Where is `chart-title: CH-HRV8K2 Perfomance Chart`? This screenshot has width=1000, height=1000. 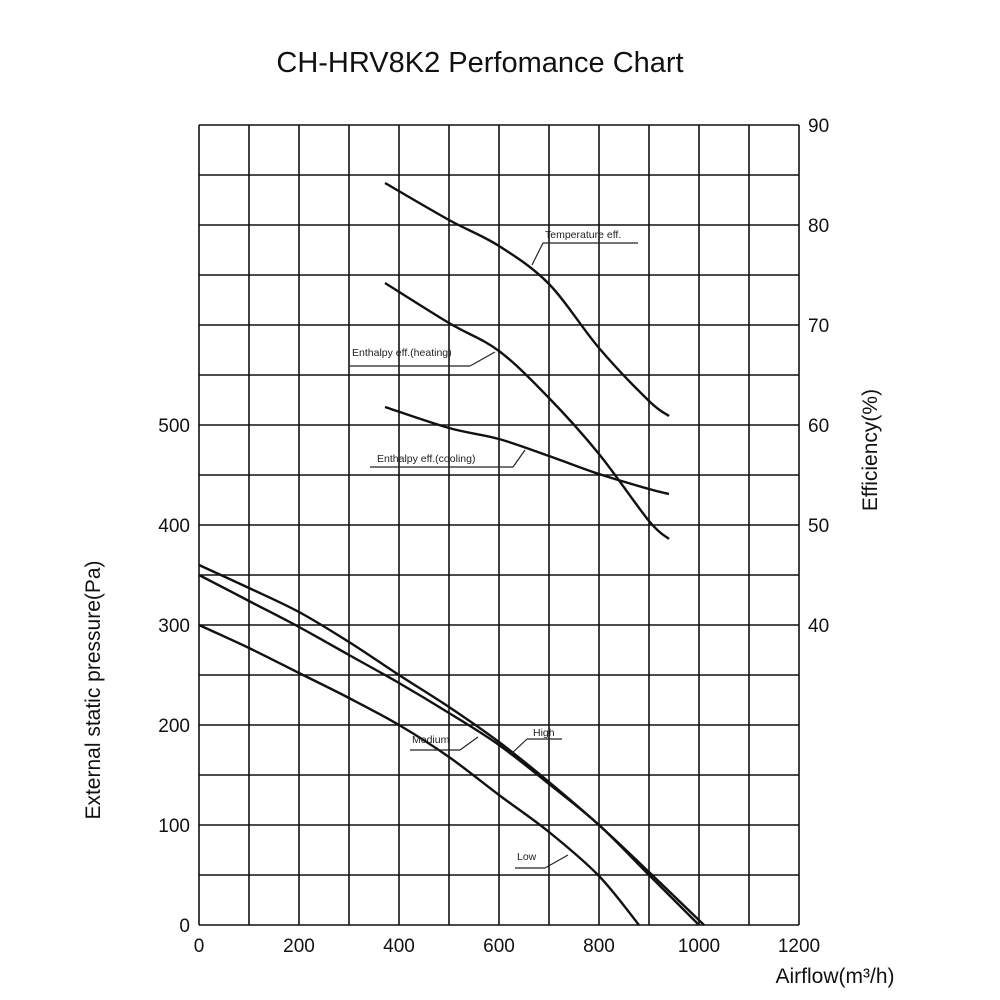
chart-title: CH-HRV8K2 Perfomance Chart is located at coordinates (479, 63).